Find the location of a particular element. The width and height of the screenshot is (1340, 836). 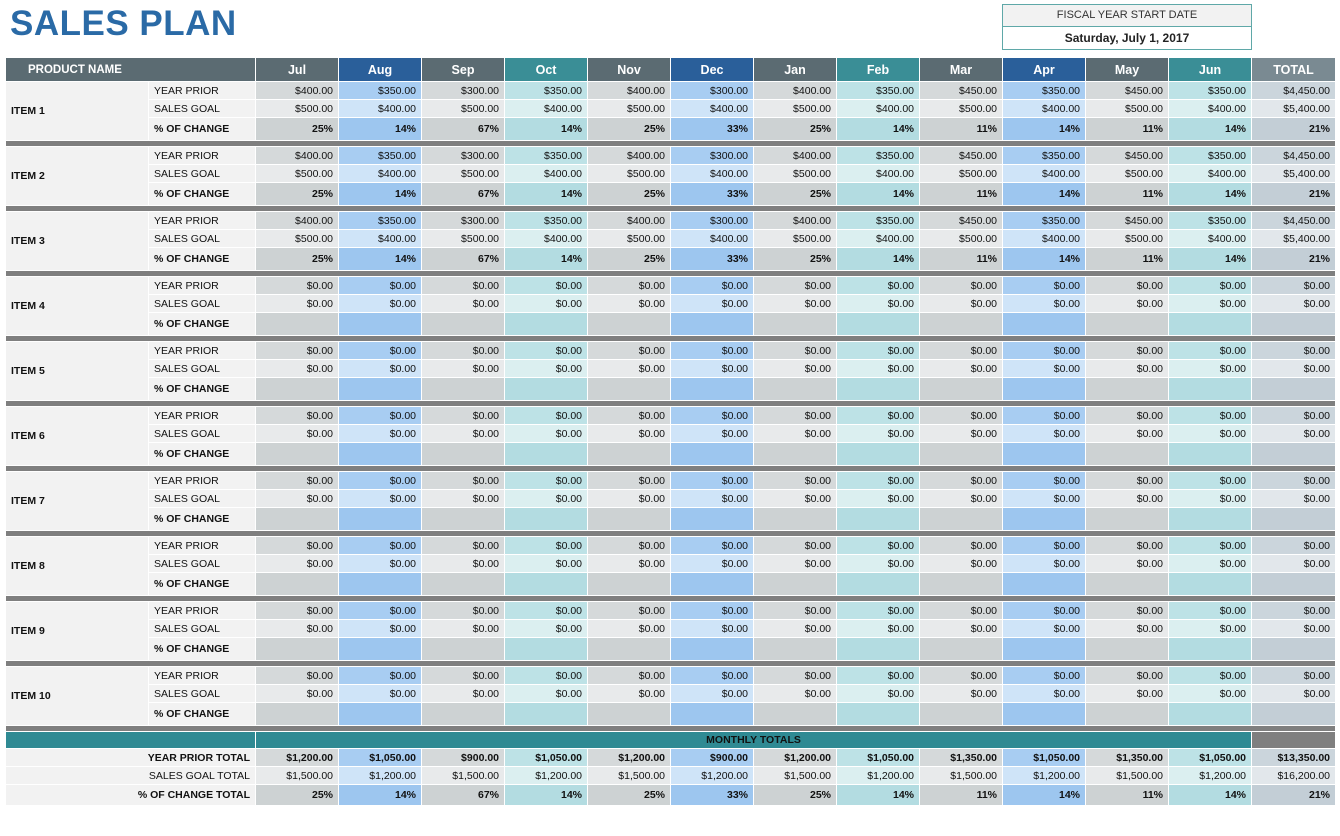

header-month: Jul is located at coordinates (297, 69).